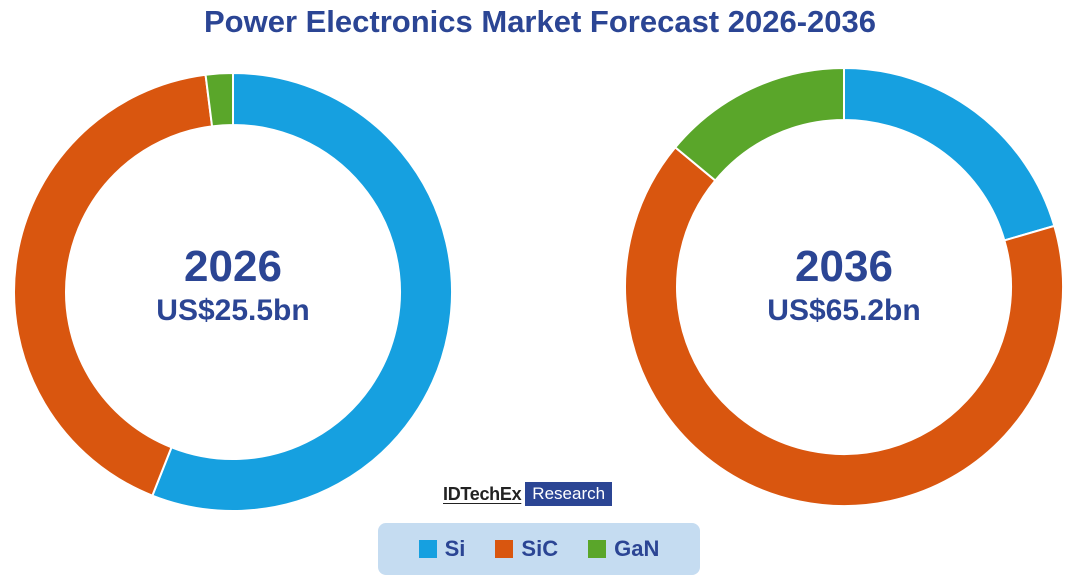 The height and width of the screenshot is (585, 1080). What do you see at coordinates (482, 493) in the screenshot?
I see `logo-brand: IDTechEx` at bounding box center [482, 493].